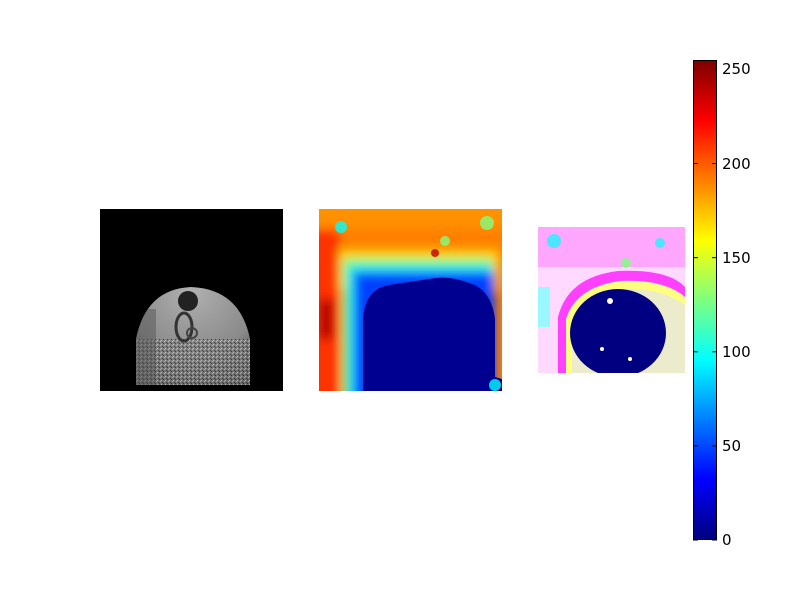 This screenshot has height=600, width=800. I want to click on grayscale-image-panel, so click(191, 300).